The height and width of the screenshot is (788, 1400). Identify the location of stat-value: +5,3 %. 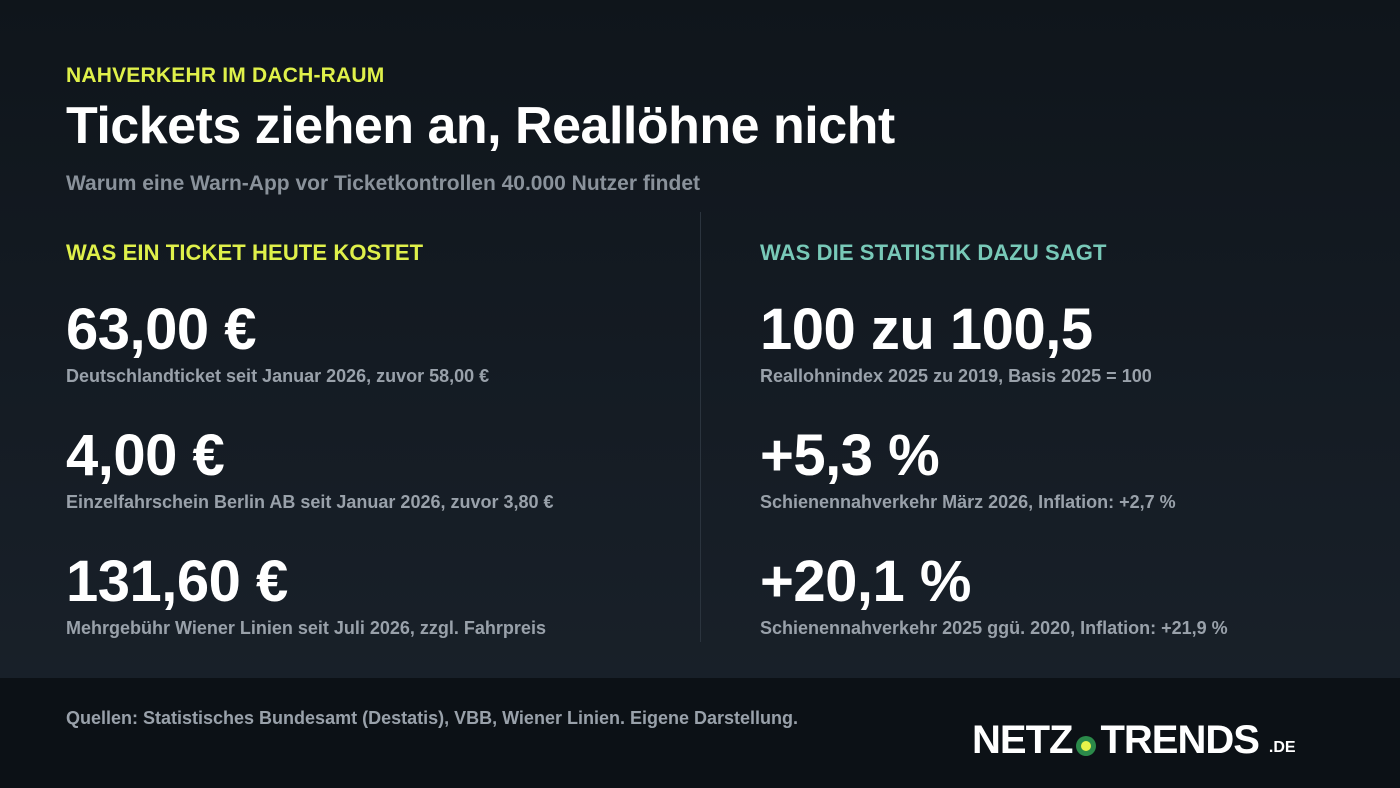
(850, 455).